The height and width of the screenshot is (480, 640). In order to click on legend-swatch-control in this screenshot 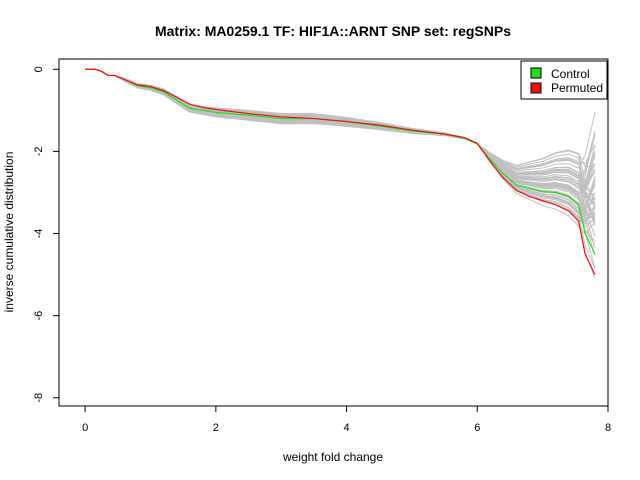, I will do `click(536, 73)`.